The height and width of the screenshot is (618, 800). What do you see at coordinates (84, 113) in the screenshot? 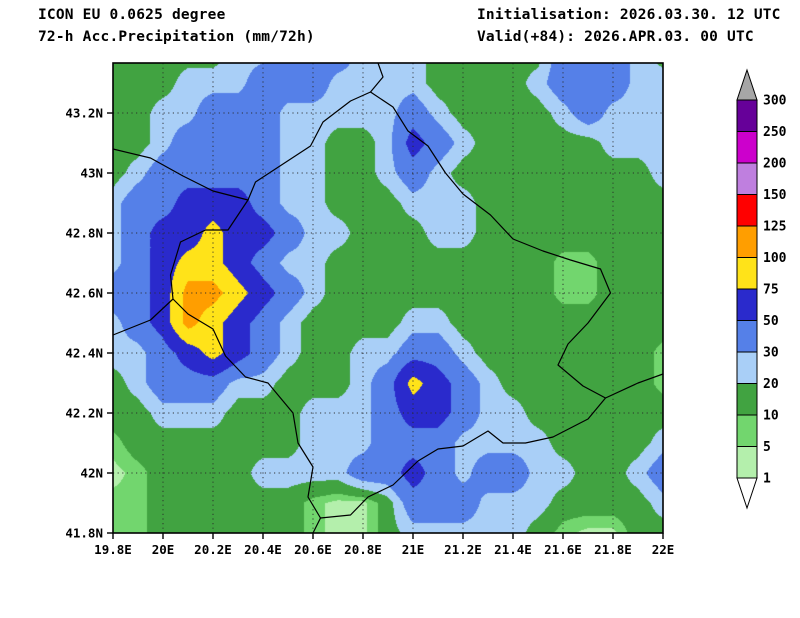
I see `lat-label: 43.2N` at bounding box center [84, 113].